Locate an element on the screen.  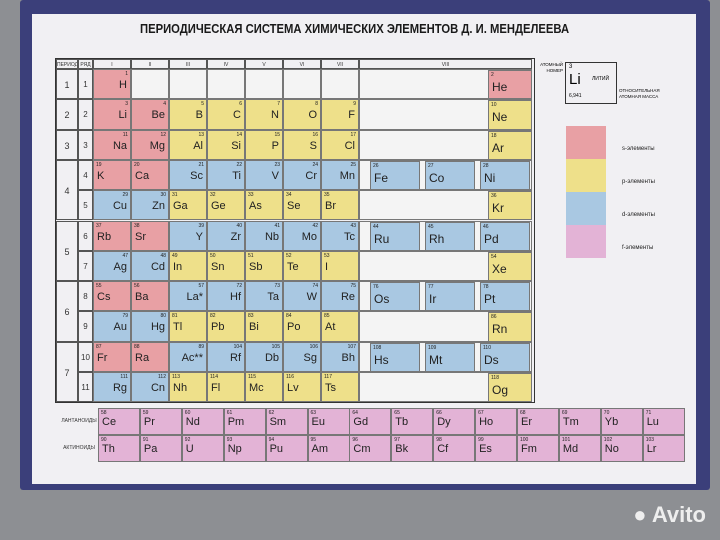
element-symbol: Rb is located at coordinates (104, 236).